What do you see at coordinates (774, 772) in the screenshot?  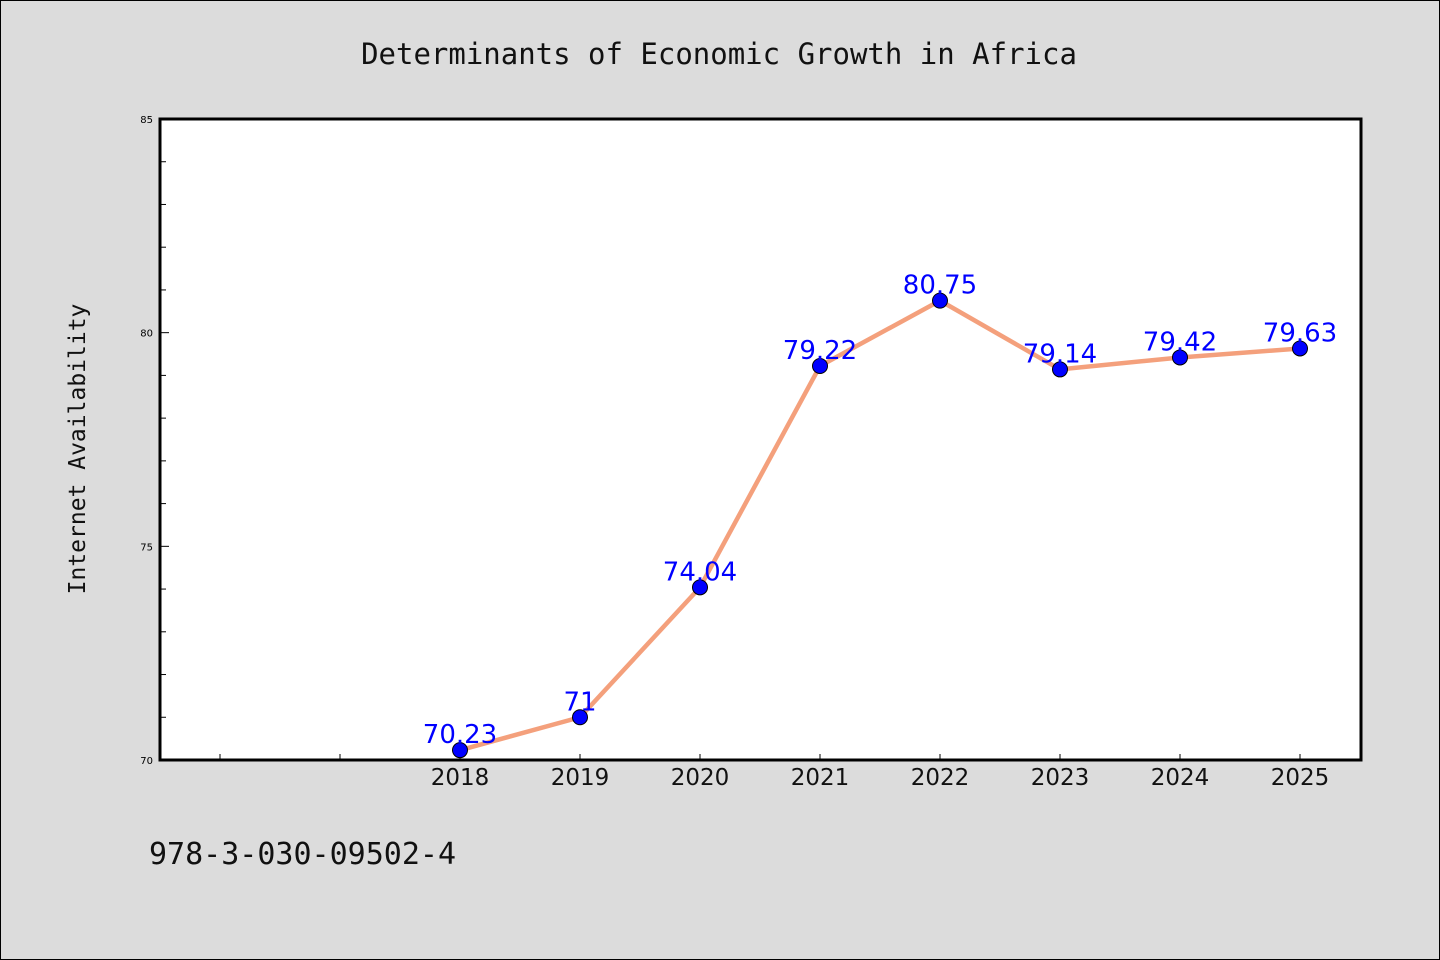 I see `x-axis-ticks: 2018 2019 2020 2021 2022 2023 2024 2025` at bounding box center [774, 772].